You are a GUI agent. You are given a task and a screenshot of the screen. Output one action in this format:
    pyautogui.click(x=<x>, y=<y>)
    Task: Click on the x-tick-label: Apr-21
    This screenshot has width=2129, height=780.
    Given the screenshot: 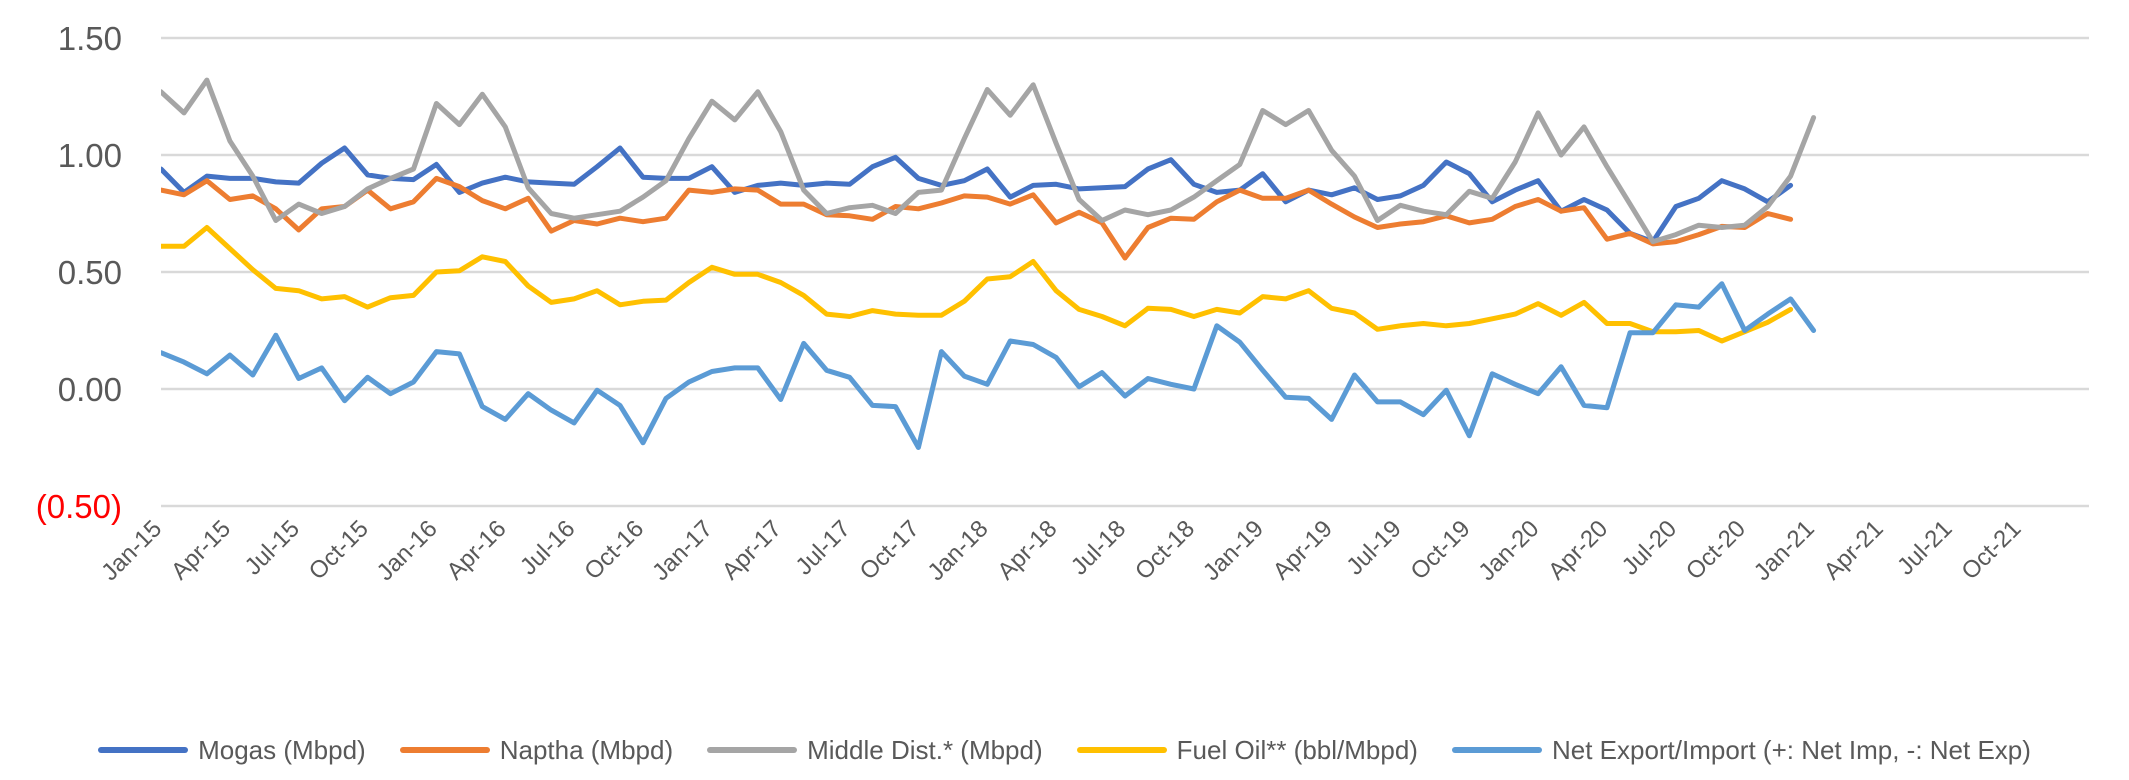 What is the action you would take?
    pyautogui.click(x=1854, y=550)
    